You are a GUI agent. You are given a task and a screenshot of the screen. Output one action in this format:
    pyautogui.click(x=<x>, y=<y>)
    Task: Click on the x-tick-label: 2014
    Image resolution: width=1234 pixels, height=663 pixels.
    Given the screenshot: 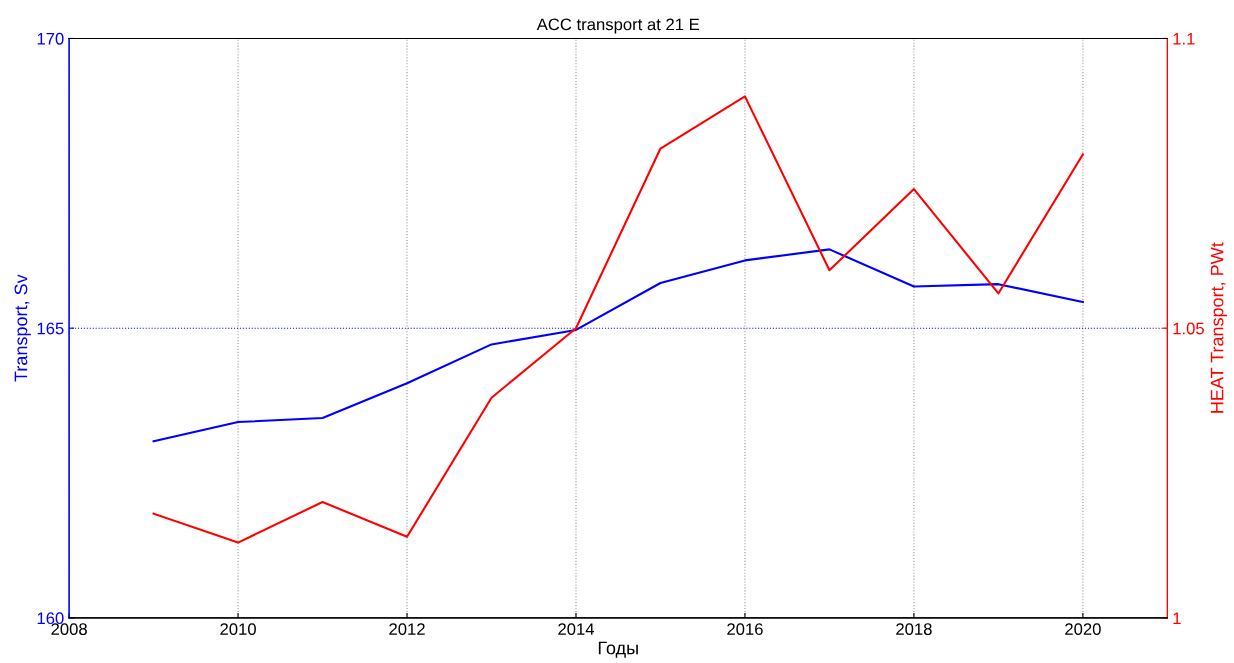 What is the action you would take?
    pyautogui.click(x=576, y=629)
    